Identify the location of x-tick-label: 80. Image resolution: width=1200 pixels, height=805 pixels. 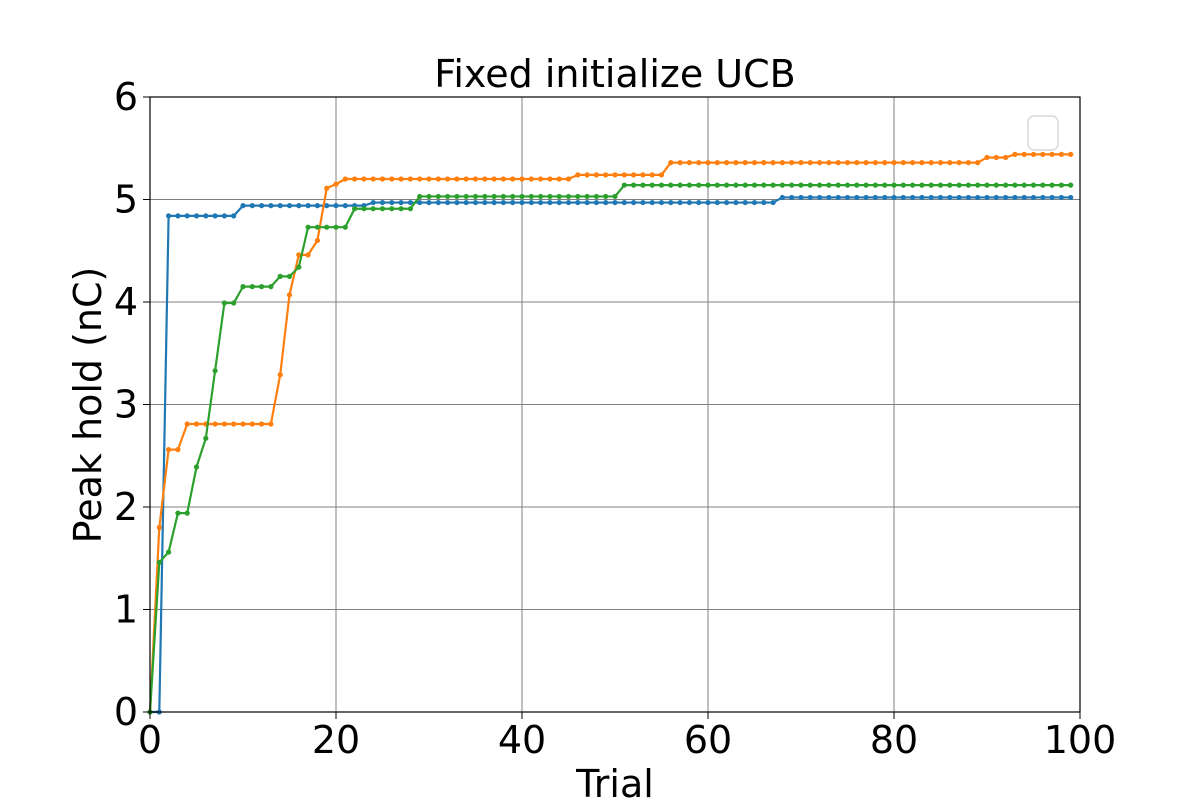
(894, 740).